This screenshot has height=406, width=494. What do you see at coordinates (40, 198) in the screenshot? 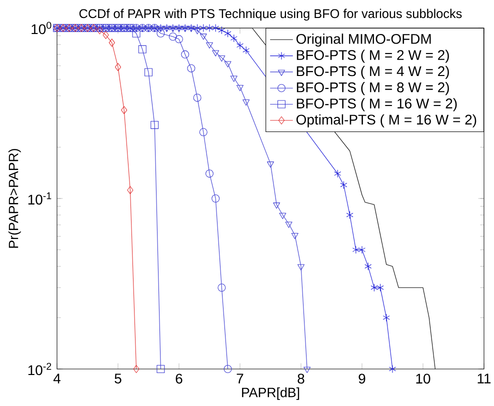
I see `y-tick-label: 10$^{-1}$` at bounding box center [40, 198].